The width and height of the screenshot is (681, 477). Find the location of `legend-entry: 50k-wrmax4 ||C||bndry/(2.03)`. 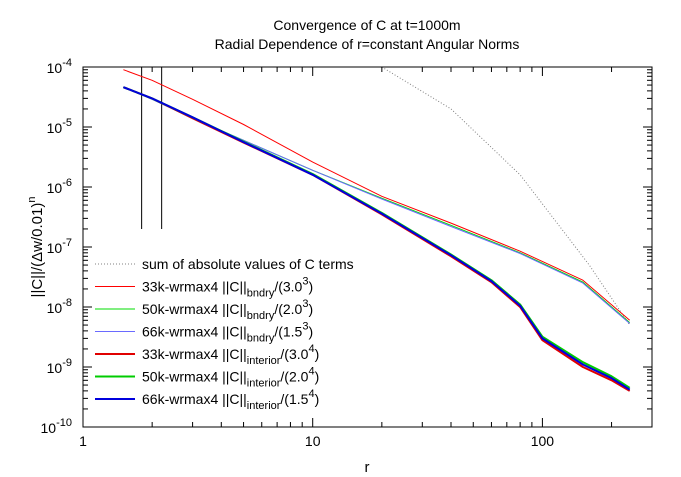

legend-entry: 50k-wrmax4 ||C||bndry/(2.03) is located at coordinates (227, 310).